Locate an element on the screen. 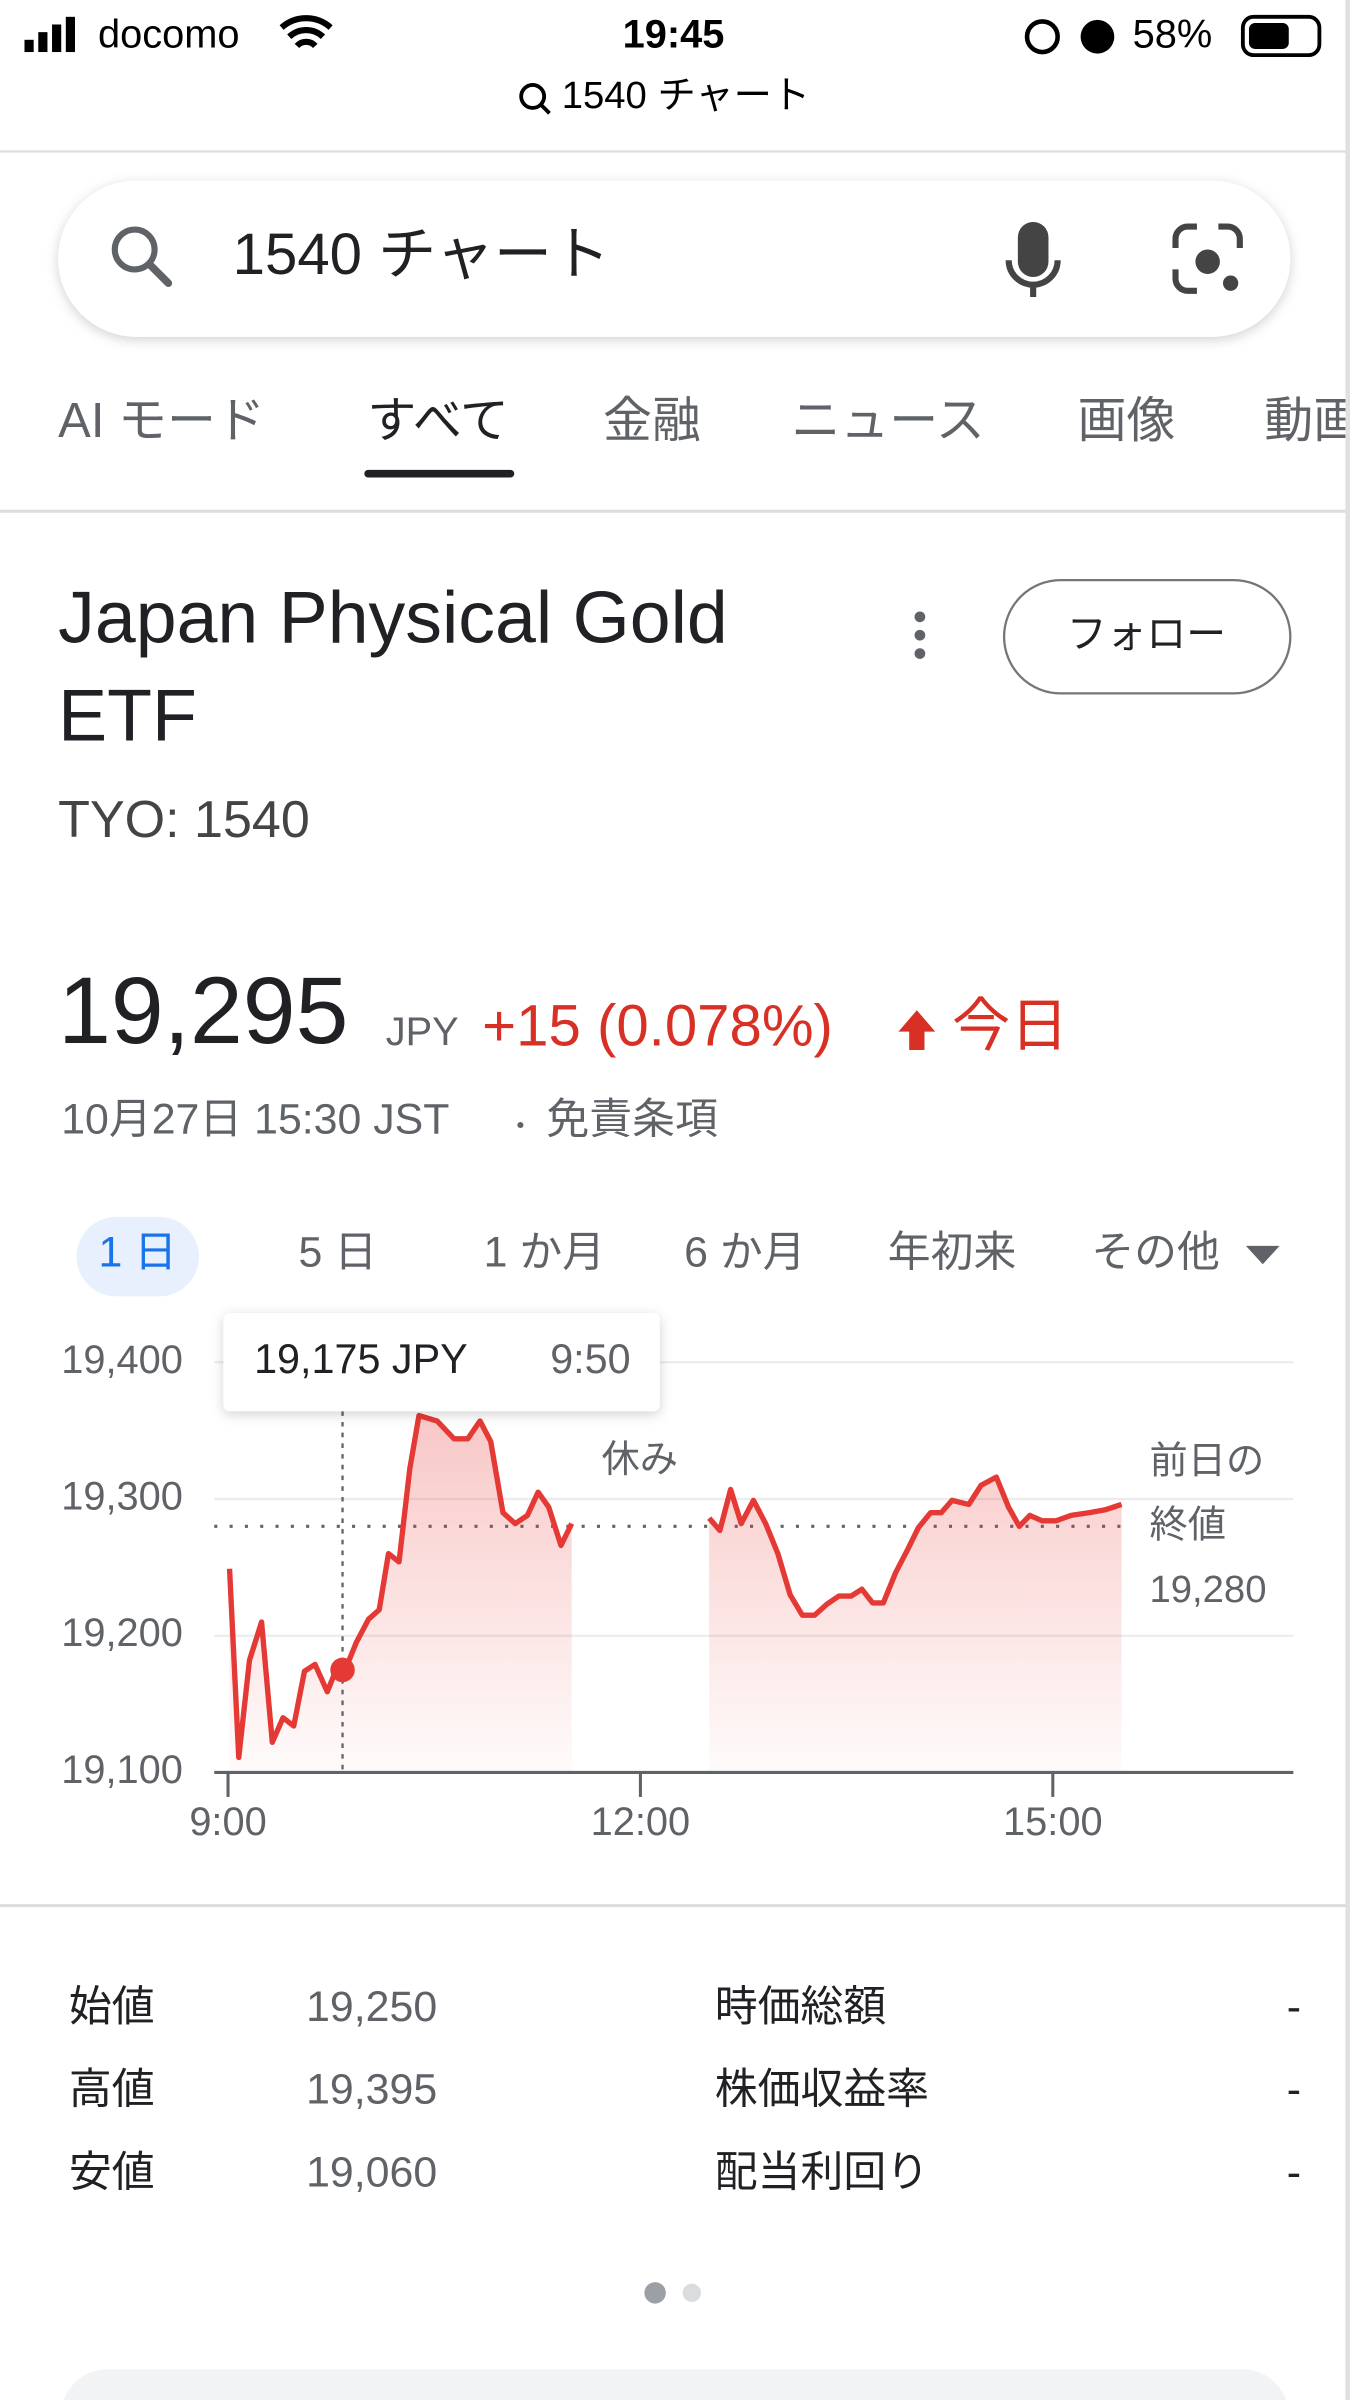 This screenshot has width=1350, height=2400. stat-label: 株価収益率 is located at coordinates (822, 2090).